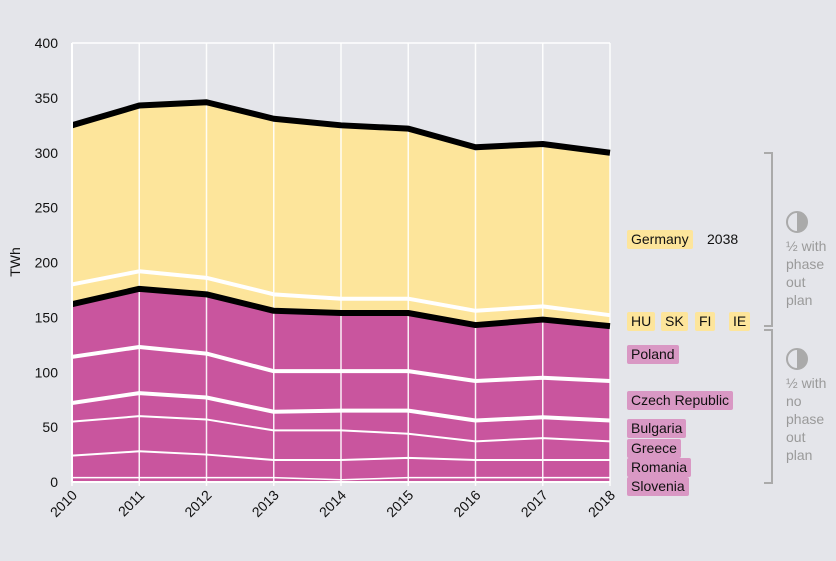 Image resolution: width=836 pixels, height=561 pixels. I want to click on y-tick-label: 250, so click(47, 208).